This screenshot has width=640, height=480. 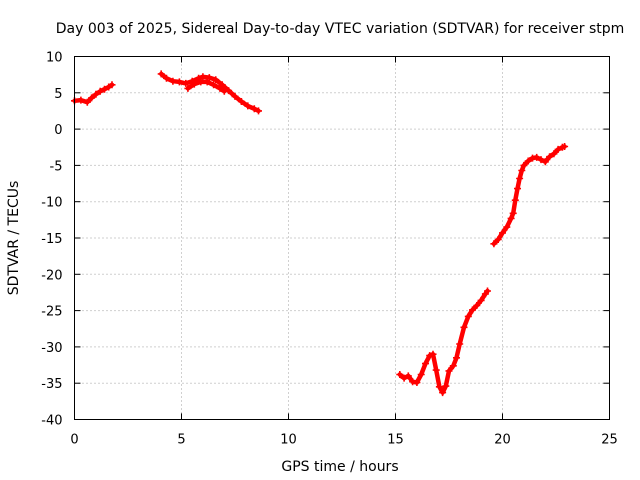 What do you see at coordinates (74, 440) in the screenshot?
I see `x-tick-label: 0` at bounding box center [74, 440].